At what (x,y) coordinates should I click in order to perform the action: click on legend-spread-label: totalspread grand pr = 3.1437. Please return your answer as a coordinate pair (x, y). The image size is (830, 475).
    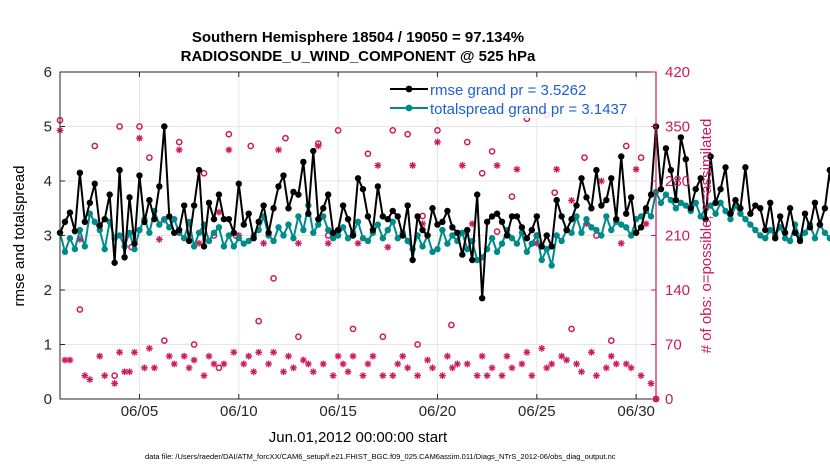
    Looking at the image, I should click on (528, 109).